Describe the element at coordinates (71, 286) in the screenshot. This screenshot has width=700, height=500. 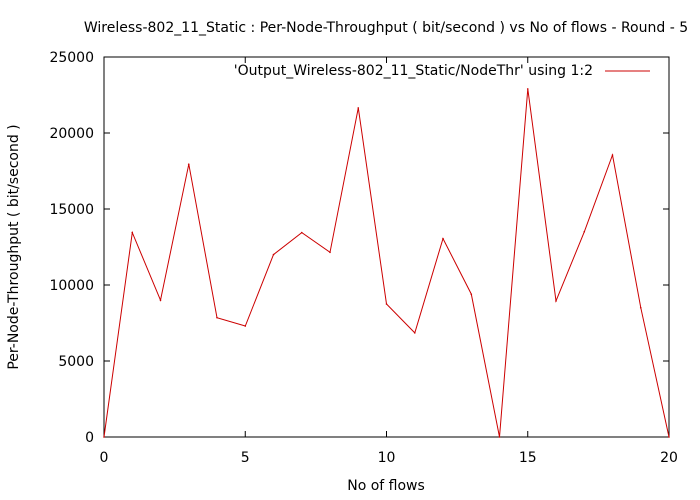
I see `y-tick-label: 10000` at that location.